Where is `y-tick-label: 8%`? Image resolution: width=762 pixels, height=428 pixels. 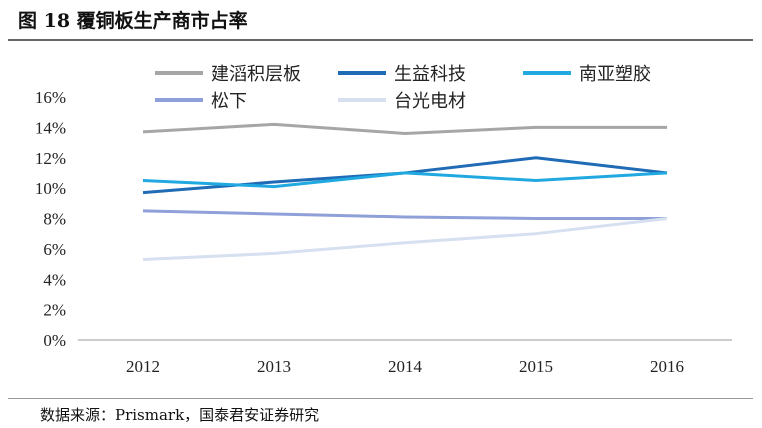
y-tick-label: 8% is located at coordinates (54, 219).